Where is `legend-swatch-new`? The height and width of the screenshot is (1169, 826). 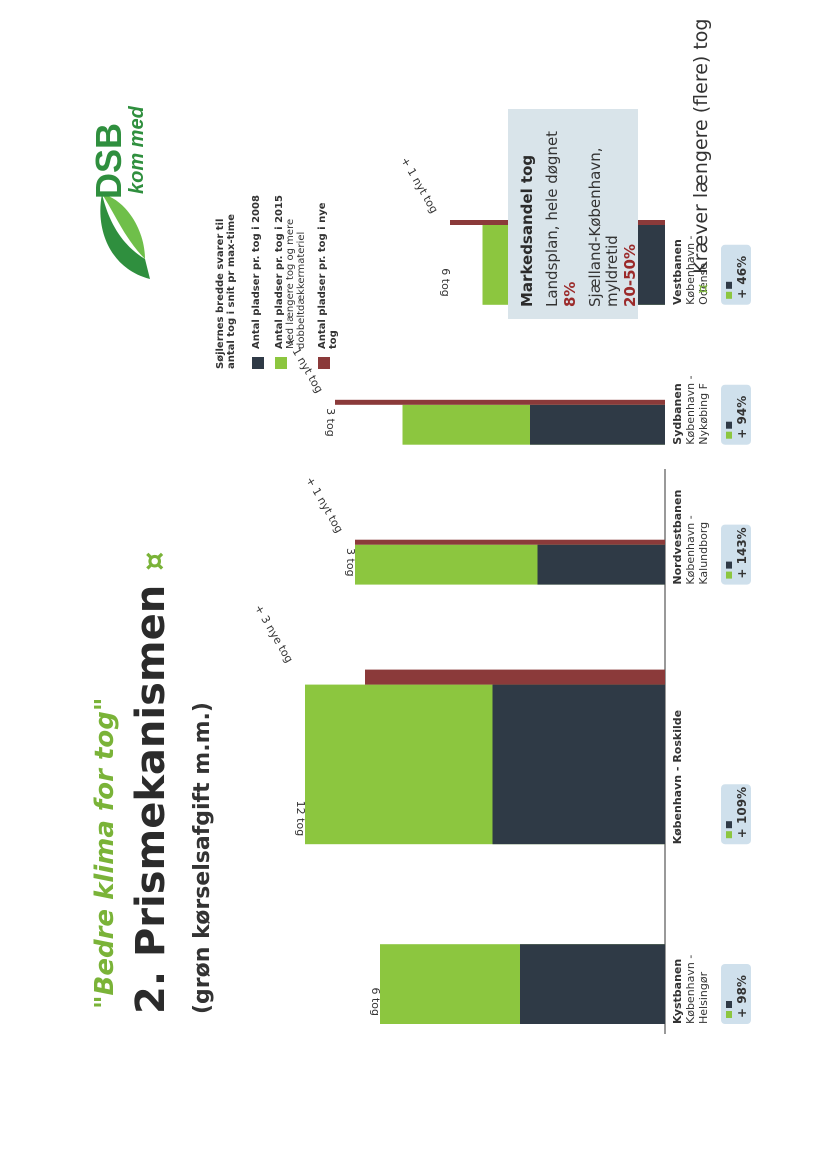 legend-swatch-new is located at coordinates (324, 363).